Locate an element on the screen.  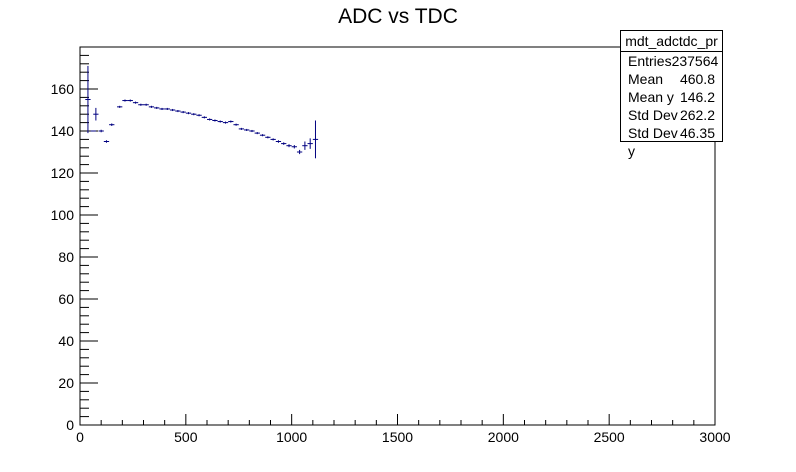
data-marks is located at coordinates (202, 112).